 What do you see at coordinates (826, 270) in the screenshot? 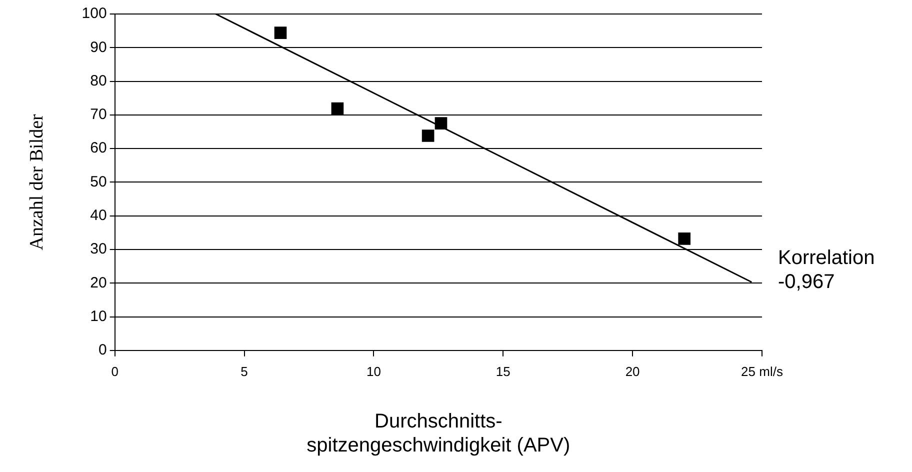
I see `text: Korrelation -0,967` at bounding box center [826, 270].